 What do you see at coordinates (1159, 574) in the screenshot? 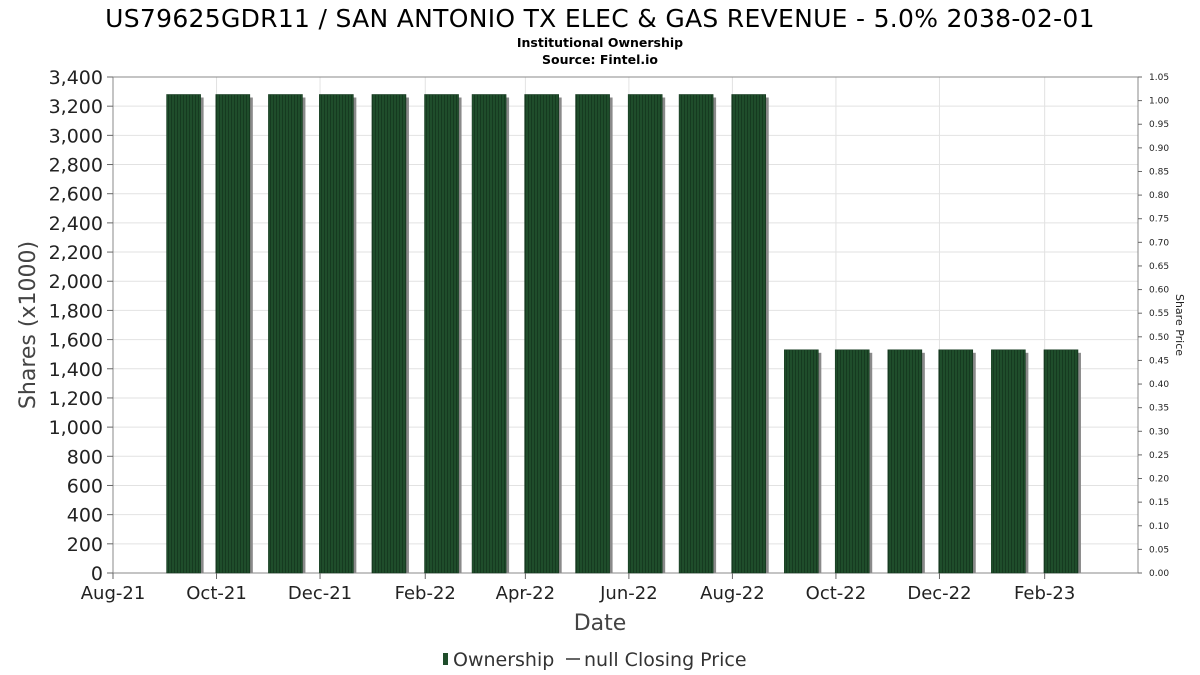
I see `y2-tick-label: 0.00` at bounding box center [1159, 574].